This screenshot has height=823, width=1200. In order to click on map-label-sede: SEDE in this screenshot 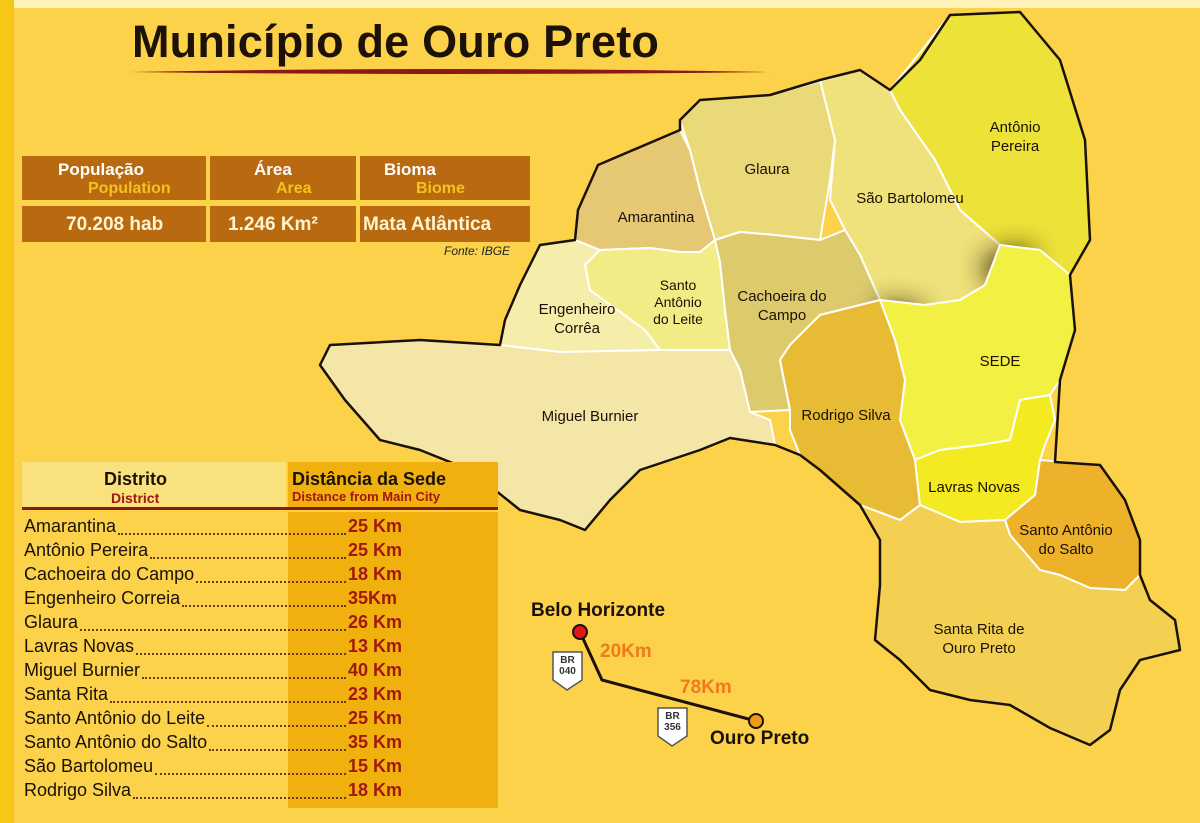, I will do `click(1000, 361)`.